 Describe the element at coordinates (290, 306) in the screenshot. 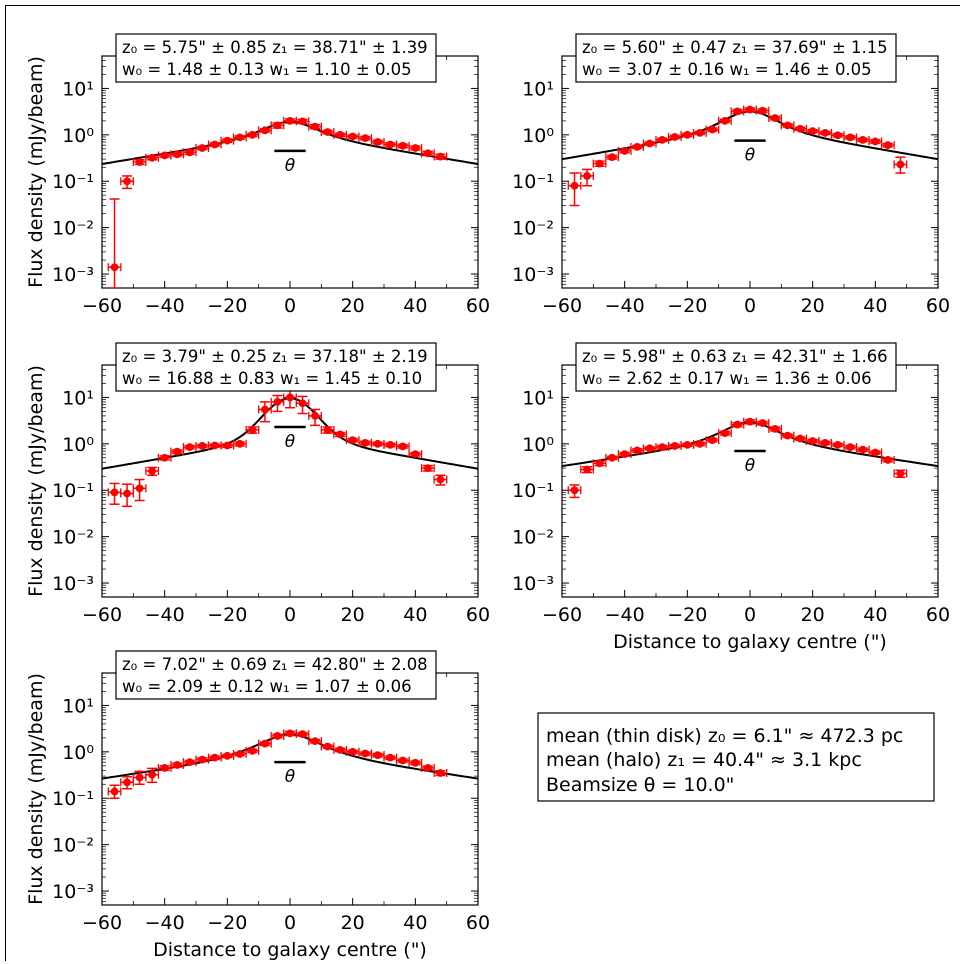

I see `x-tick-label: 0` at that location.